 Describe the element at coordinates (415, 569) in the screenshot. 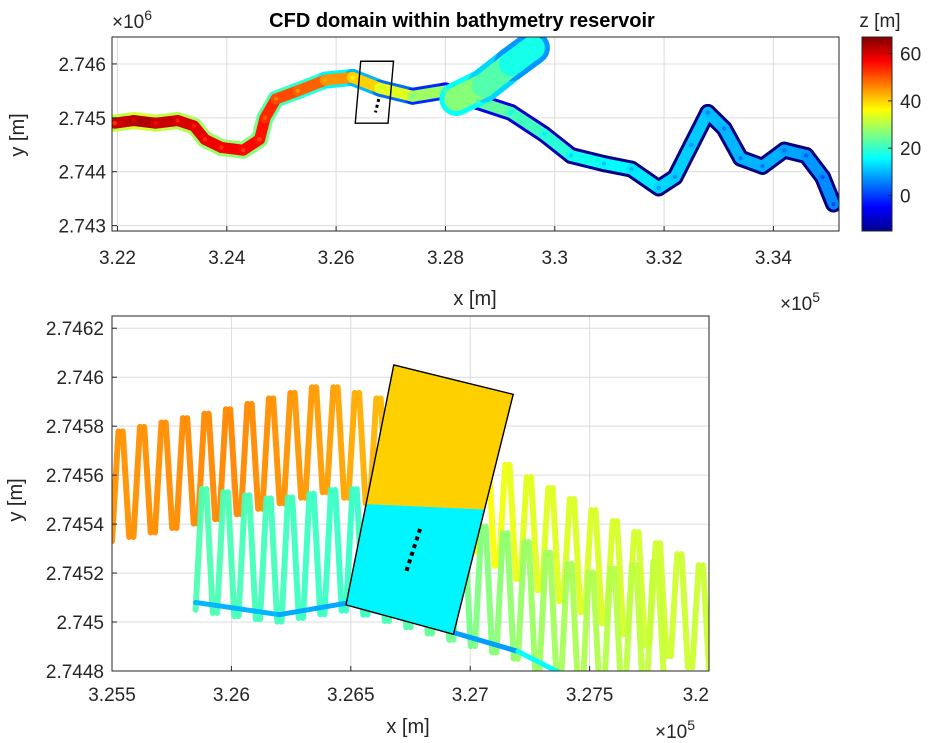

I see `cfd-shallow-region` at that location.